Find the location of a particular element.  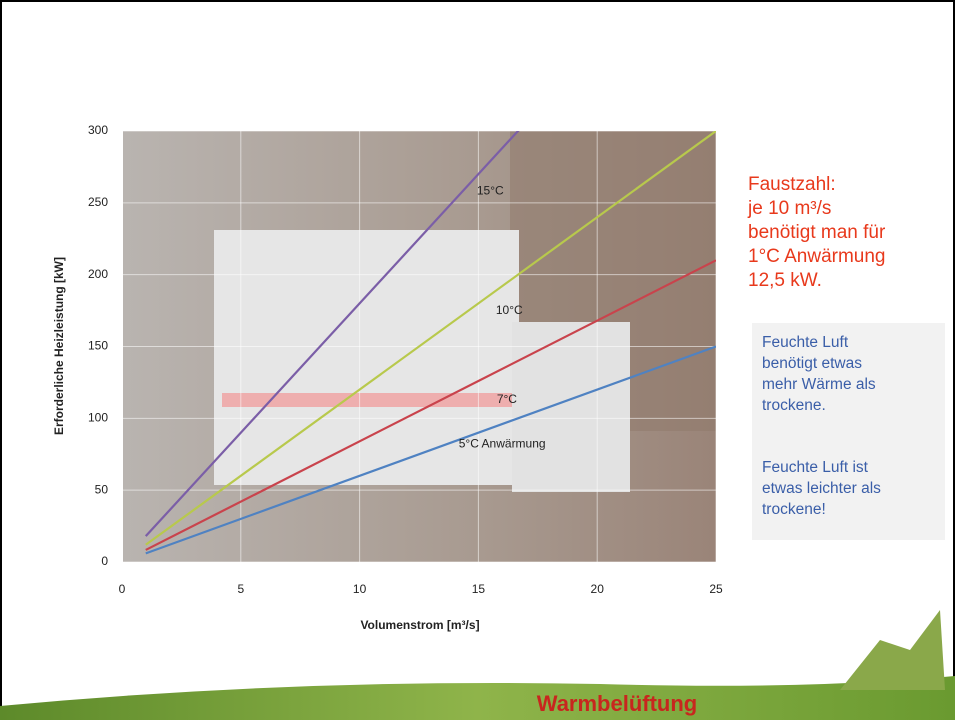

note-line: benötigt etwas is located at coordinates (812, 363).